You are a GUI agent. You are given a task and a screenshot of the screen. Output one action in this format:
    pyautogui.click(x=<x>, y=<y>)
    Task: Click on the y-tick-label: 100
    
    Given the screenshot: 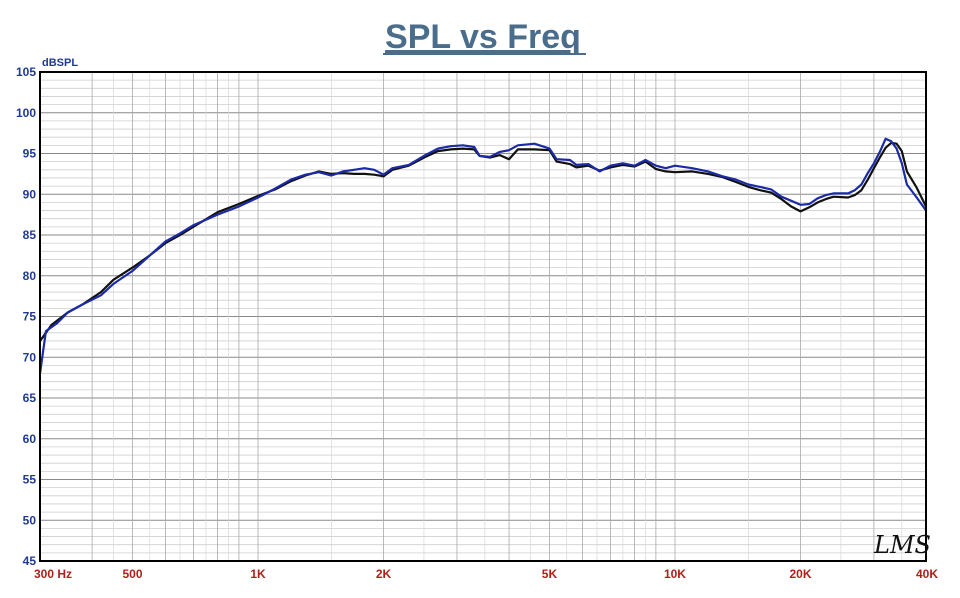 What is the action you would take?
    pyautogui.click(x=26, y=113)
    